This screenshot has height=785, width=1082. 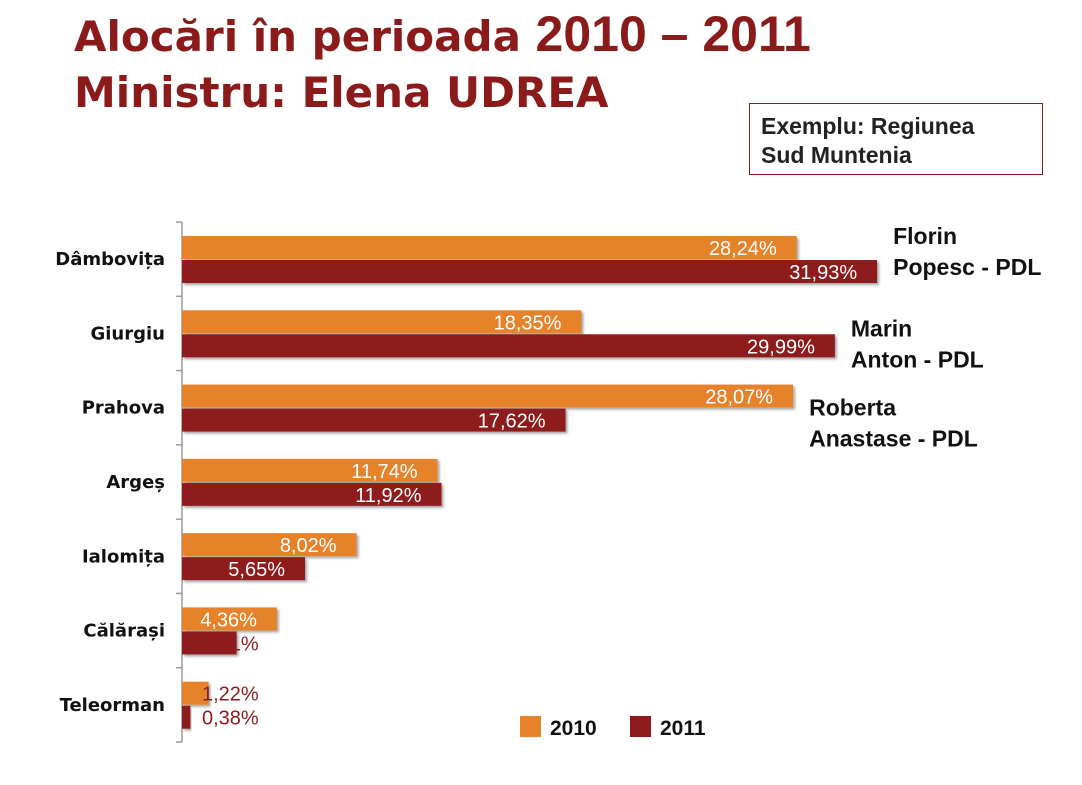 I want to click on legend-swatch-2010, so click(x=530, y=726).